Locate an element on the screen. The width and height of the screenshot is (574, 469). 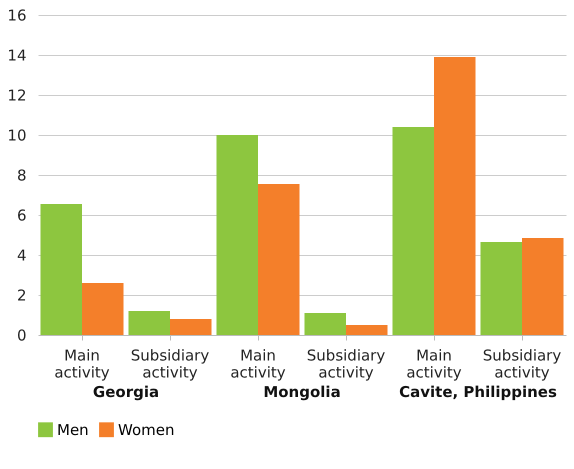
y-tick-label: 10 is located at coordinates (16, 135).